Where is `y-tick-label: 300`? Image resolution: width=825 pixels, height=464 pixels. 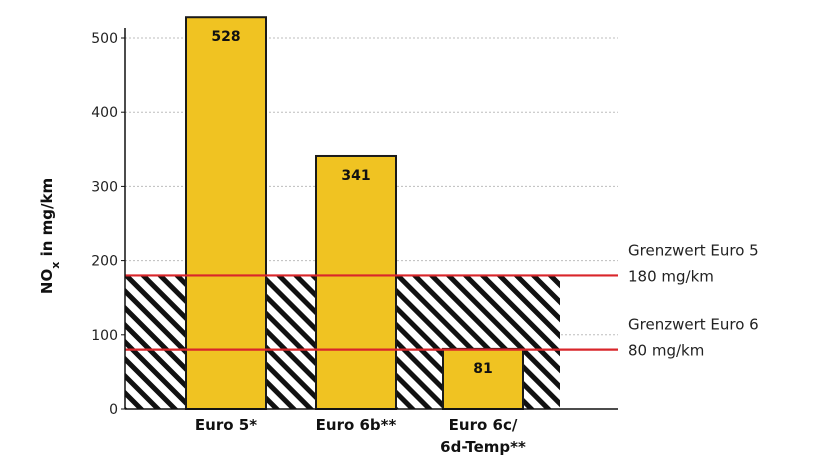 y-tick-label: 300 is located at coordinates (104, 187).